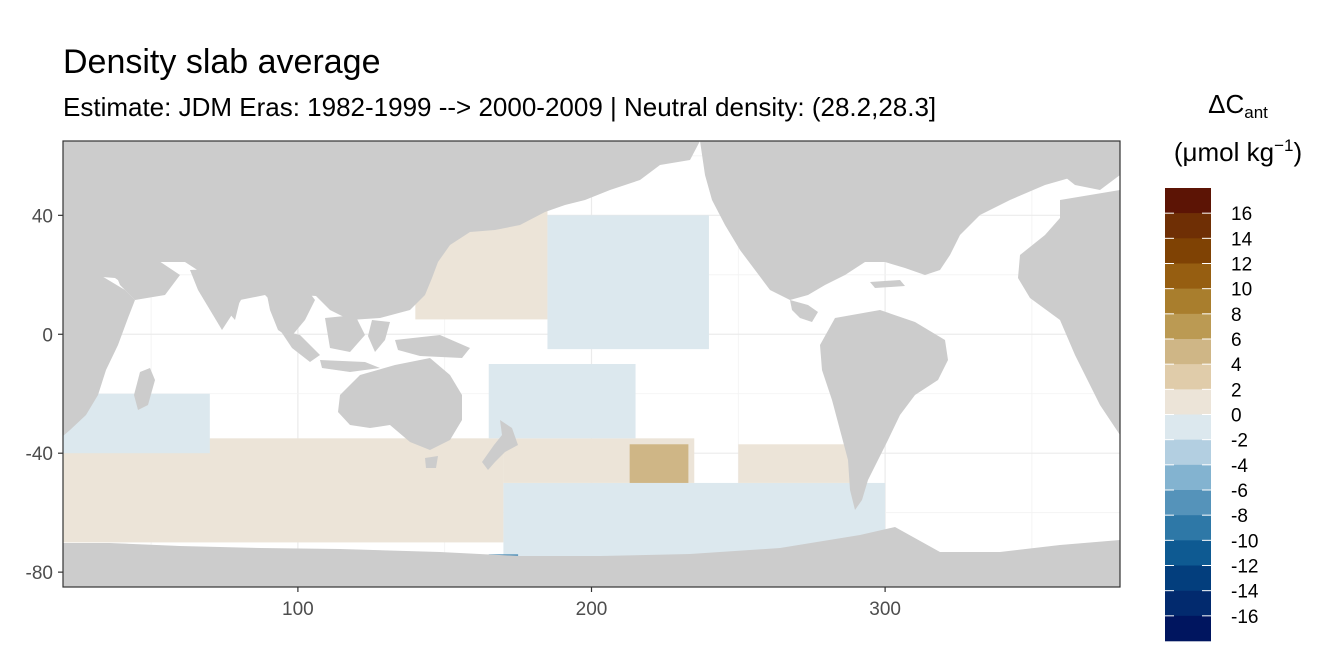 This screenshot has width=1344, height=672. What do you see at coordinates (385, 296) in the screenshot?
I see `land-philippines` at bounding box center [385, 296].